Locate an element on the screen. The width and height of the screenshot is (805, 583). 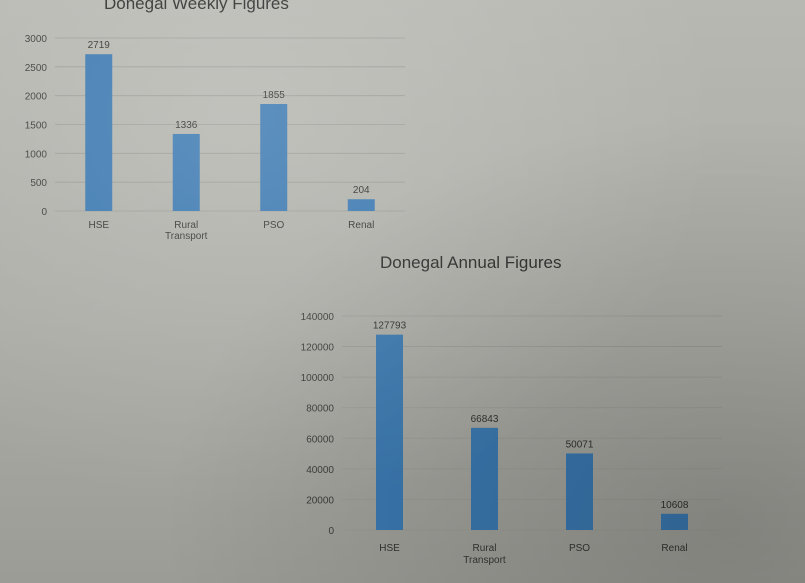
weekly-data-label-1: 1336 is located at coordinates (186, 125).